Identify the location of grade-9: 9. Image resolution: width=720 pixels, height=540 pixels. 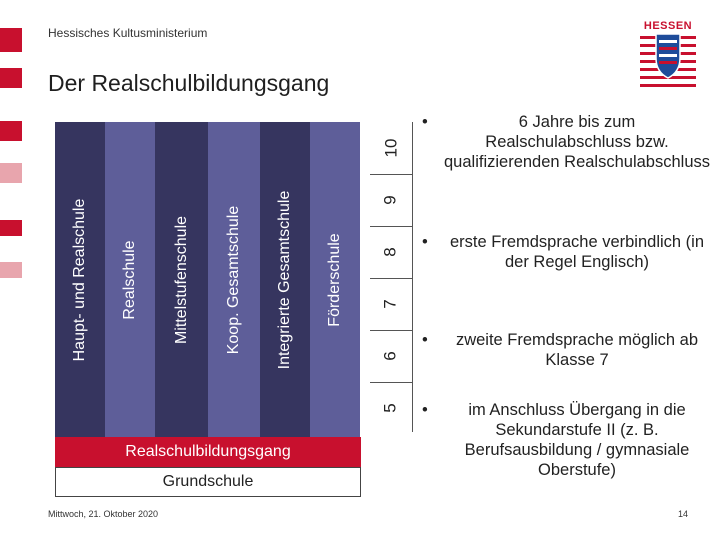
(391, 200).